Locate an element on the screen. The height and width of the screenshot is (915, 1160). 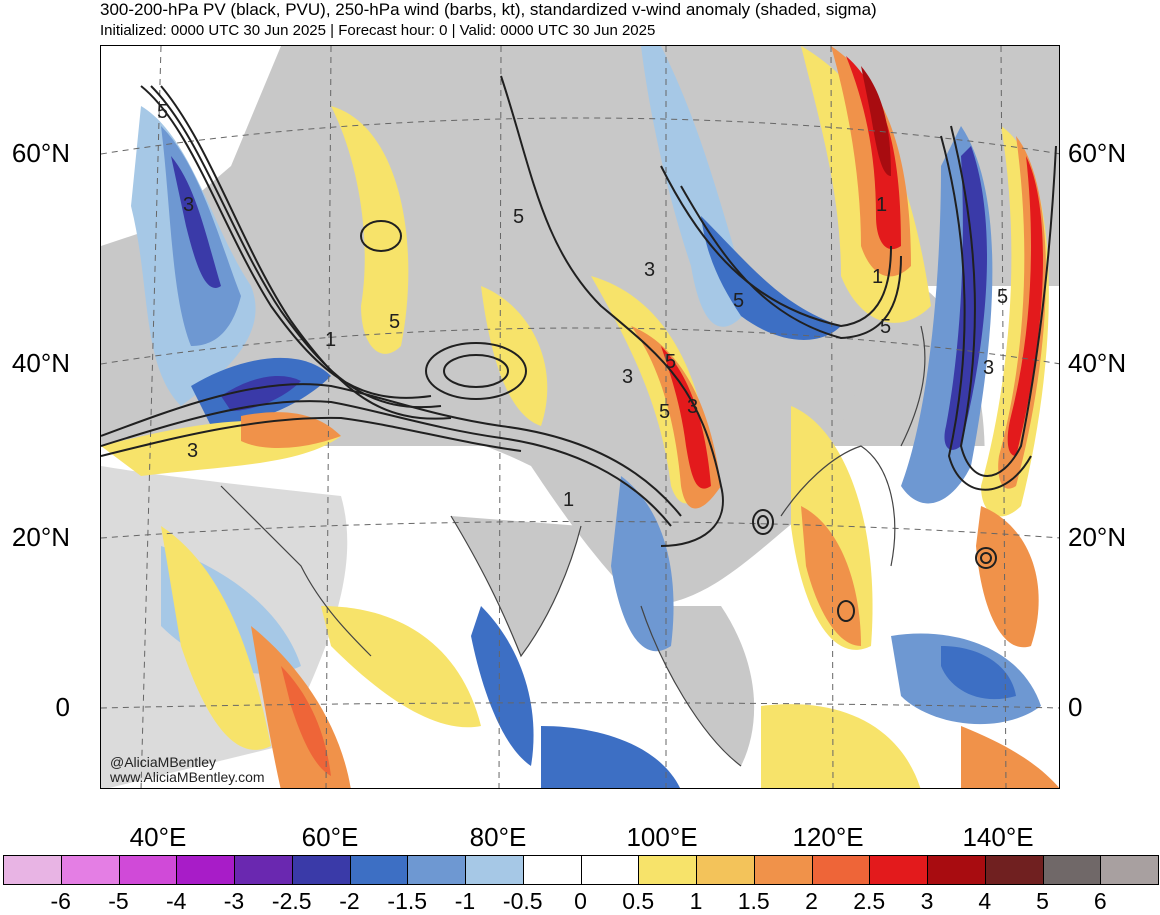
credit-handle: @AliciaMBentley is located at coordinates (163, 762).